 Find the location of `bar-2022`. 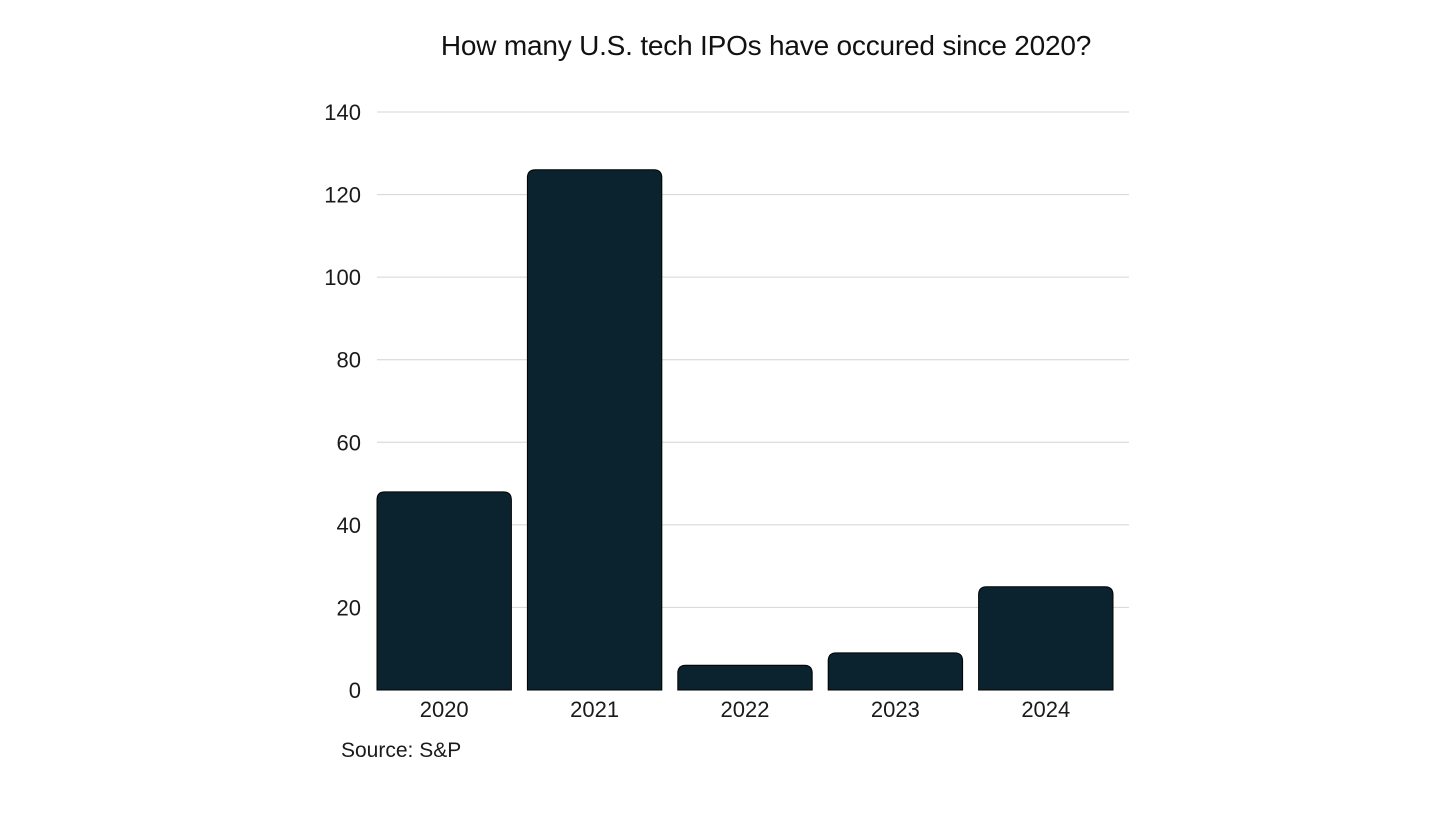

bar-2022 is located at coordinates (745, 677).